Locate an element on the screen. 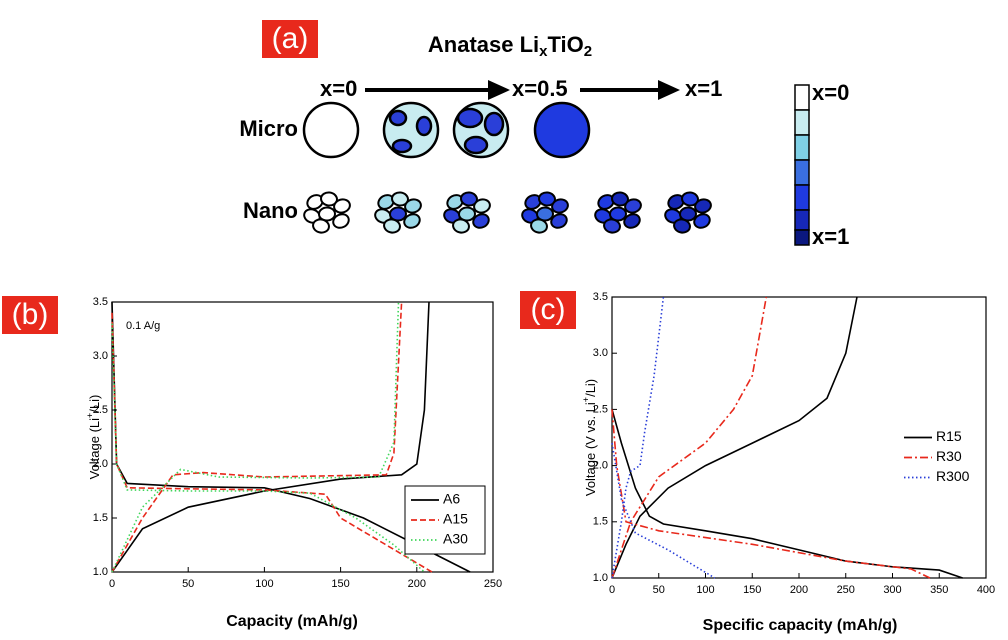  y-axis-label-part: + is located at coordinates (90, 415).